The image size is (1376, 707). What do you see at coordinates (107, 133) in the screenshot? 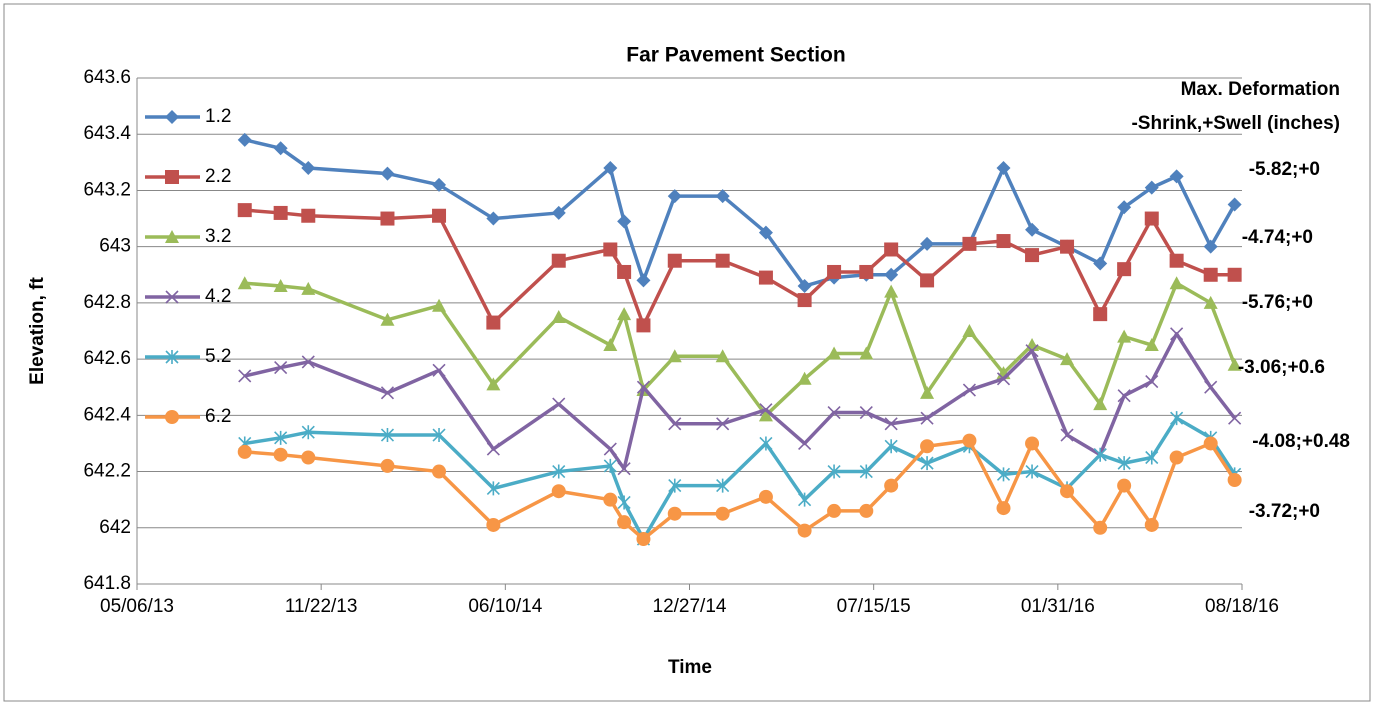
I see `y-tick-label: 643.4` at bounding box center [107, 133].